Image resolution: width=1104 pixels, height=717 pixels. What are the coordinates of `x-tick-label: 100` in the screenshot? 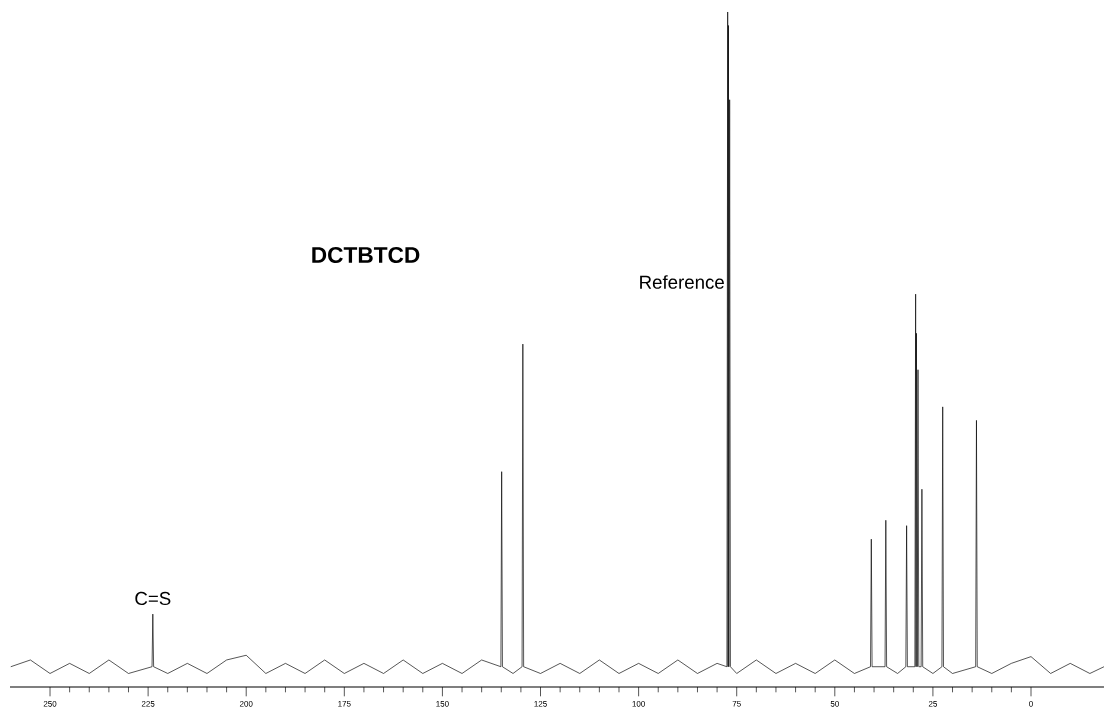 It's located at (638, 704).